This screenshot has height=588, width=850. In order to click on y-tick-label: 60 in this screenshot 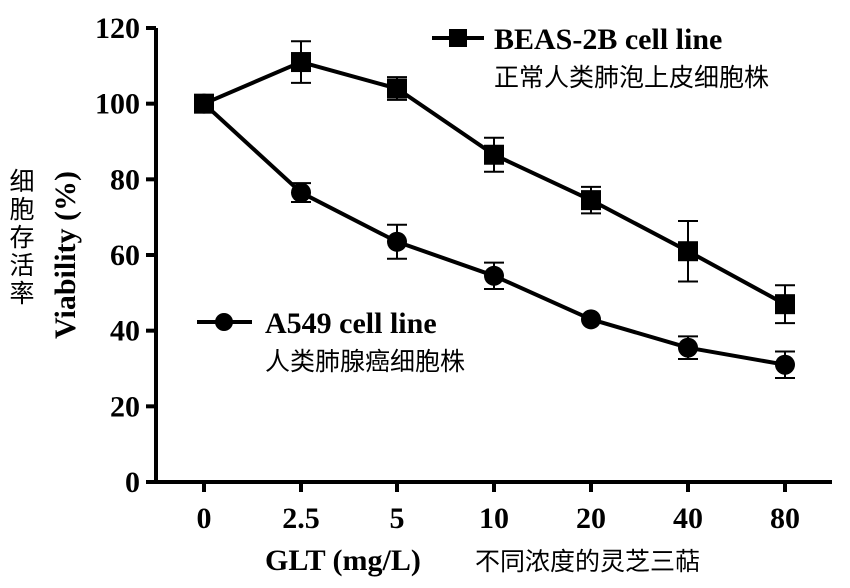, I will do `click(125, 255)`.